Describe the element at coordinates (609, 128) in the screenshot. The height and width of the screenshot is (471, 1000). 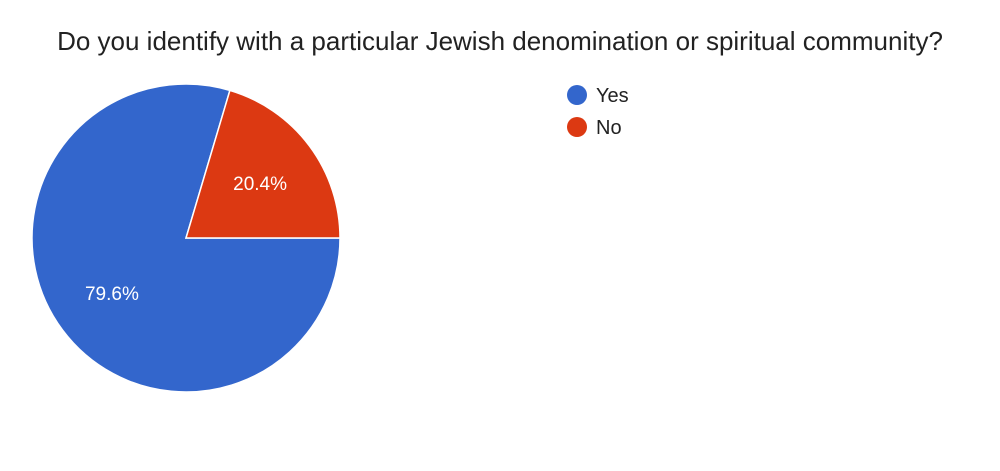
I see `legend-label-no: No` at that location.